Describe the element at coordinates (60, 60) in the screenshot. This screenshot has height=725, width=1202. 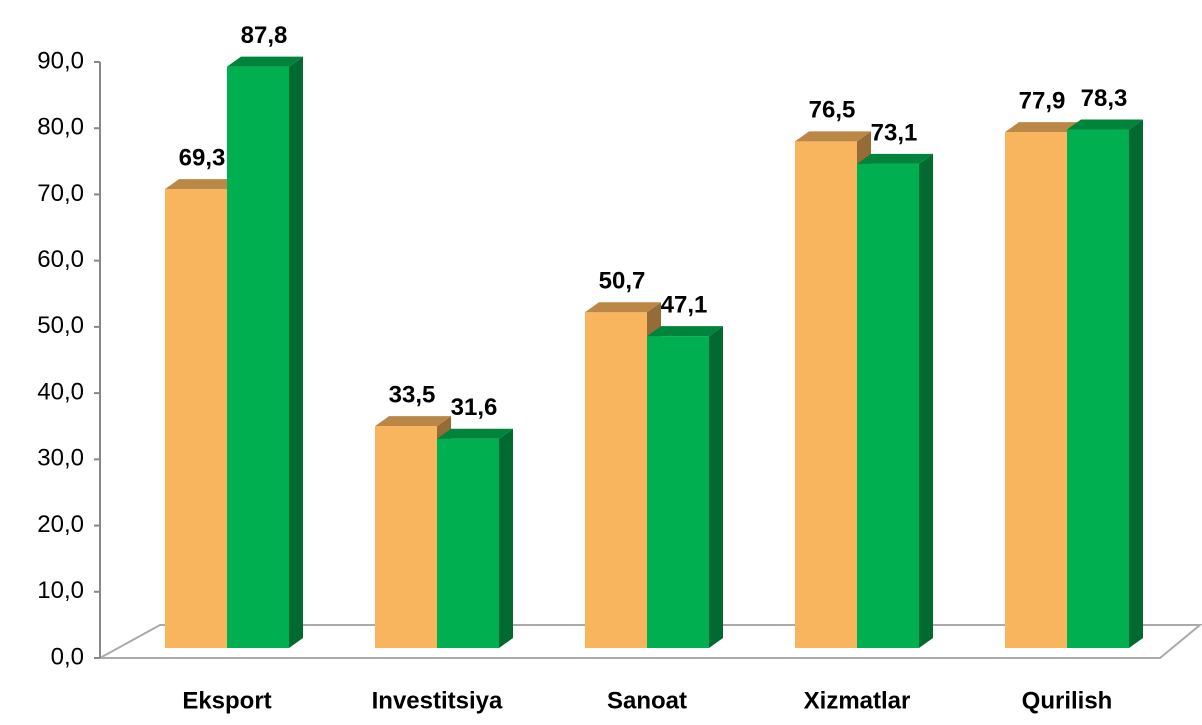
I see `y-tick-label: 90,0` at that location.